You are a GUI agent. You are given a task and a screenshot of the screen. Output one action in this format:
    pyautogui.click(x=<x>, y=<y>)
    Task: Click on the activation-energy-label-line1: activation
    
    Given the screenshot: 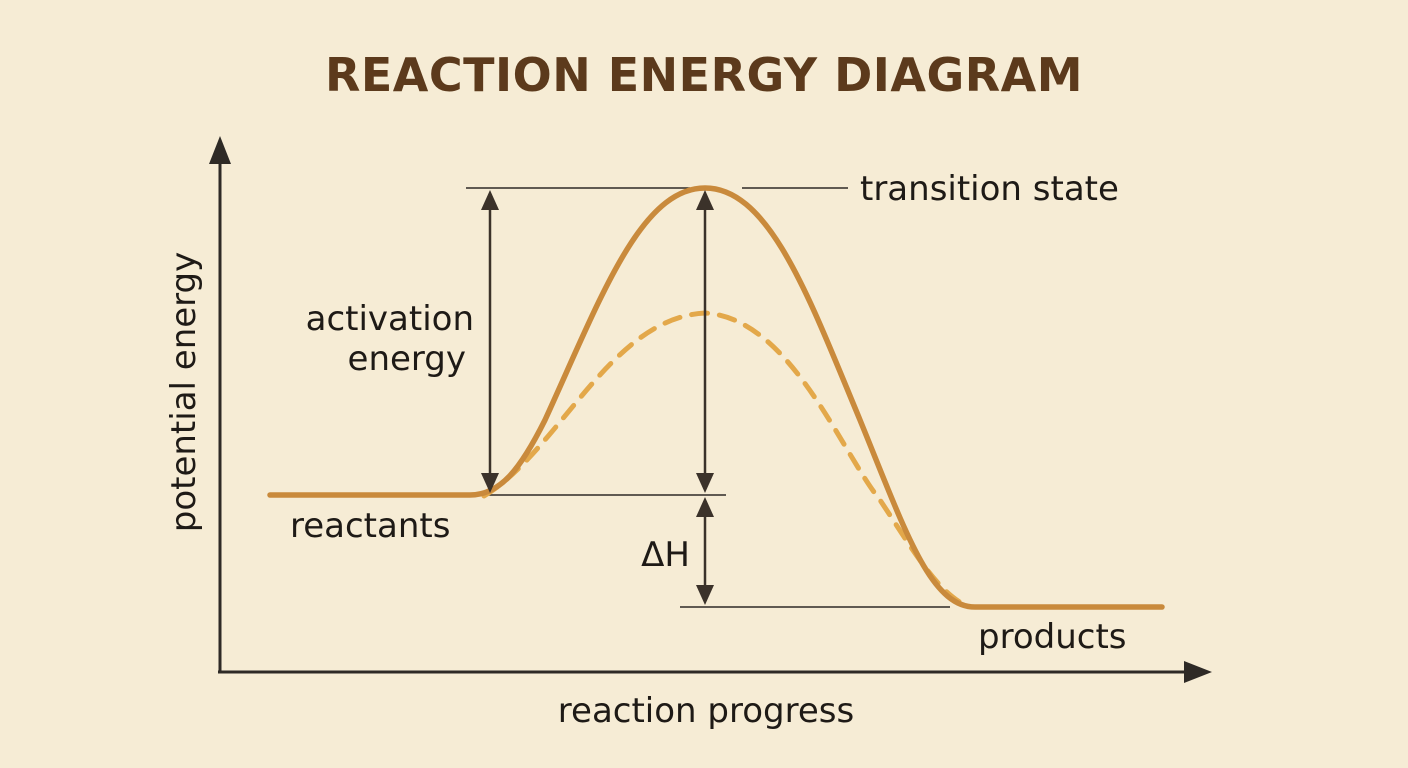 What is the action you would take?
    pyautogui.click(x=390, y=319)
    